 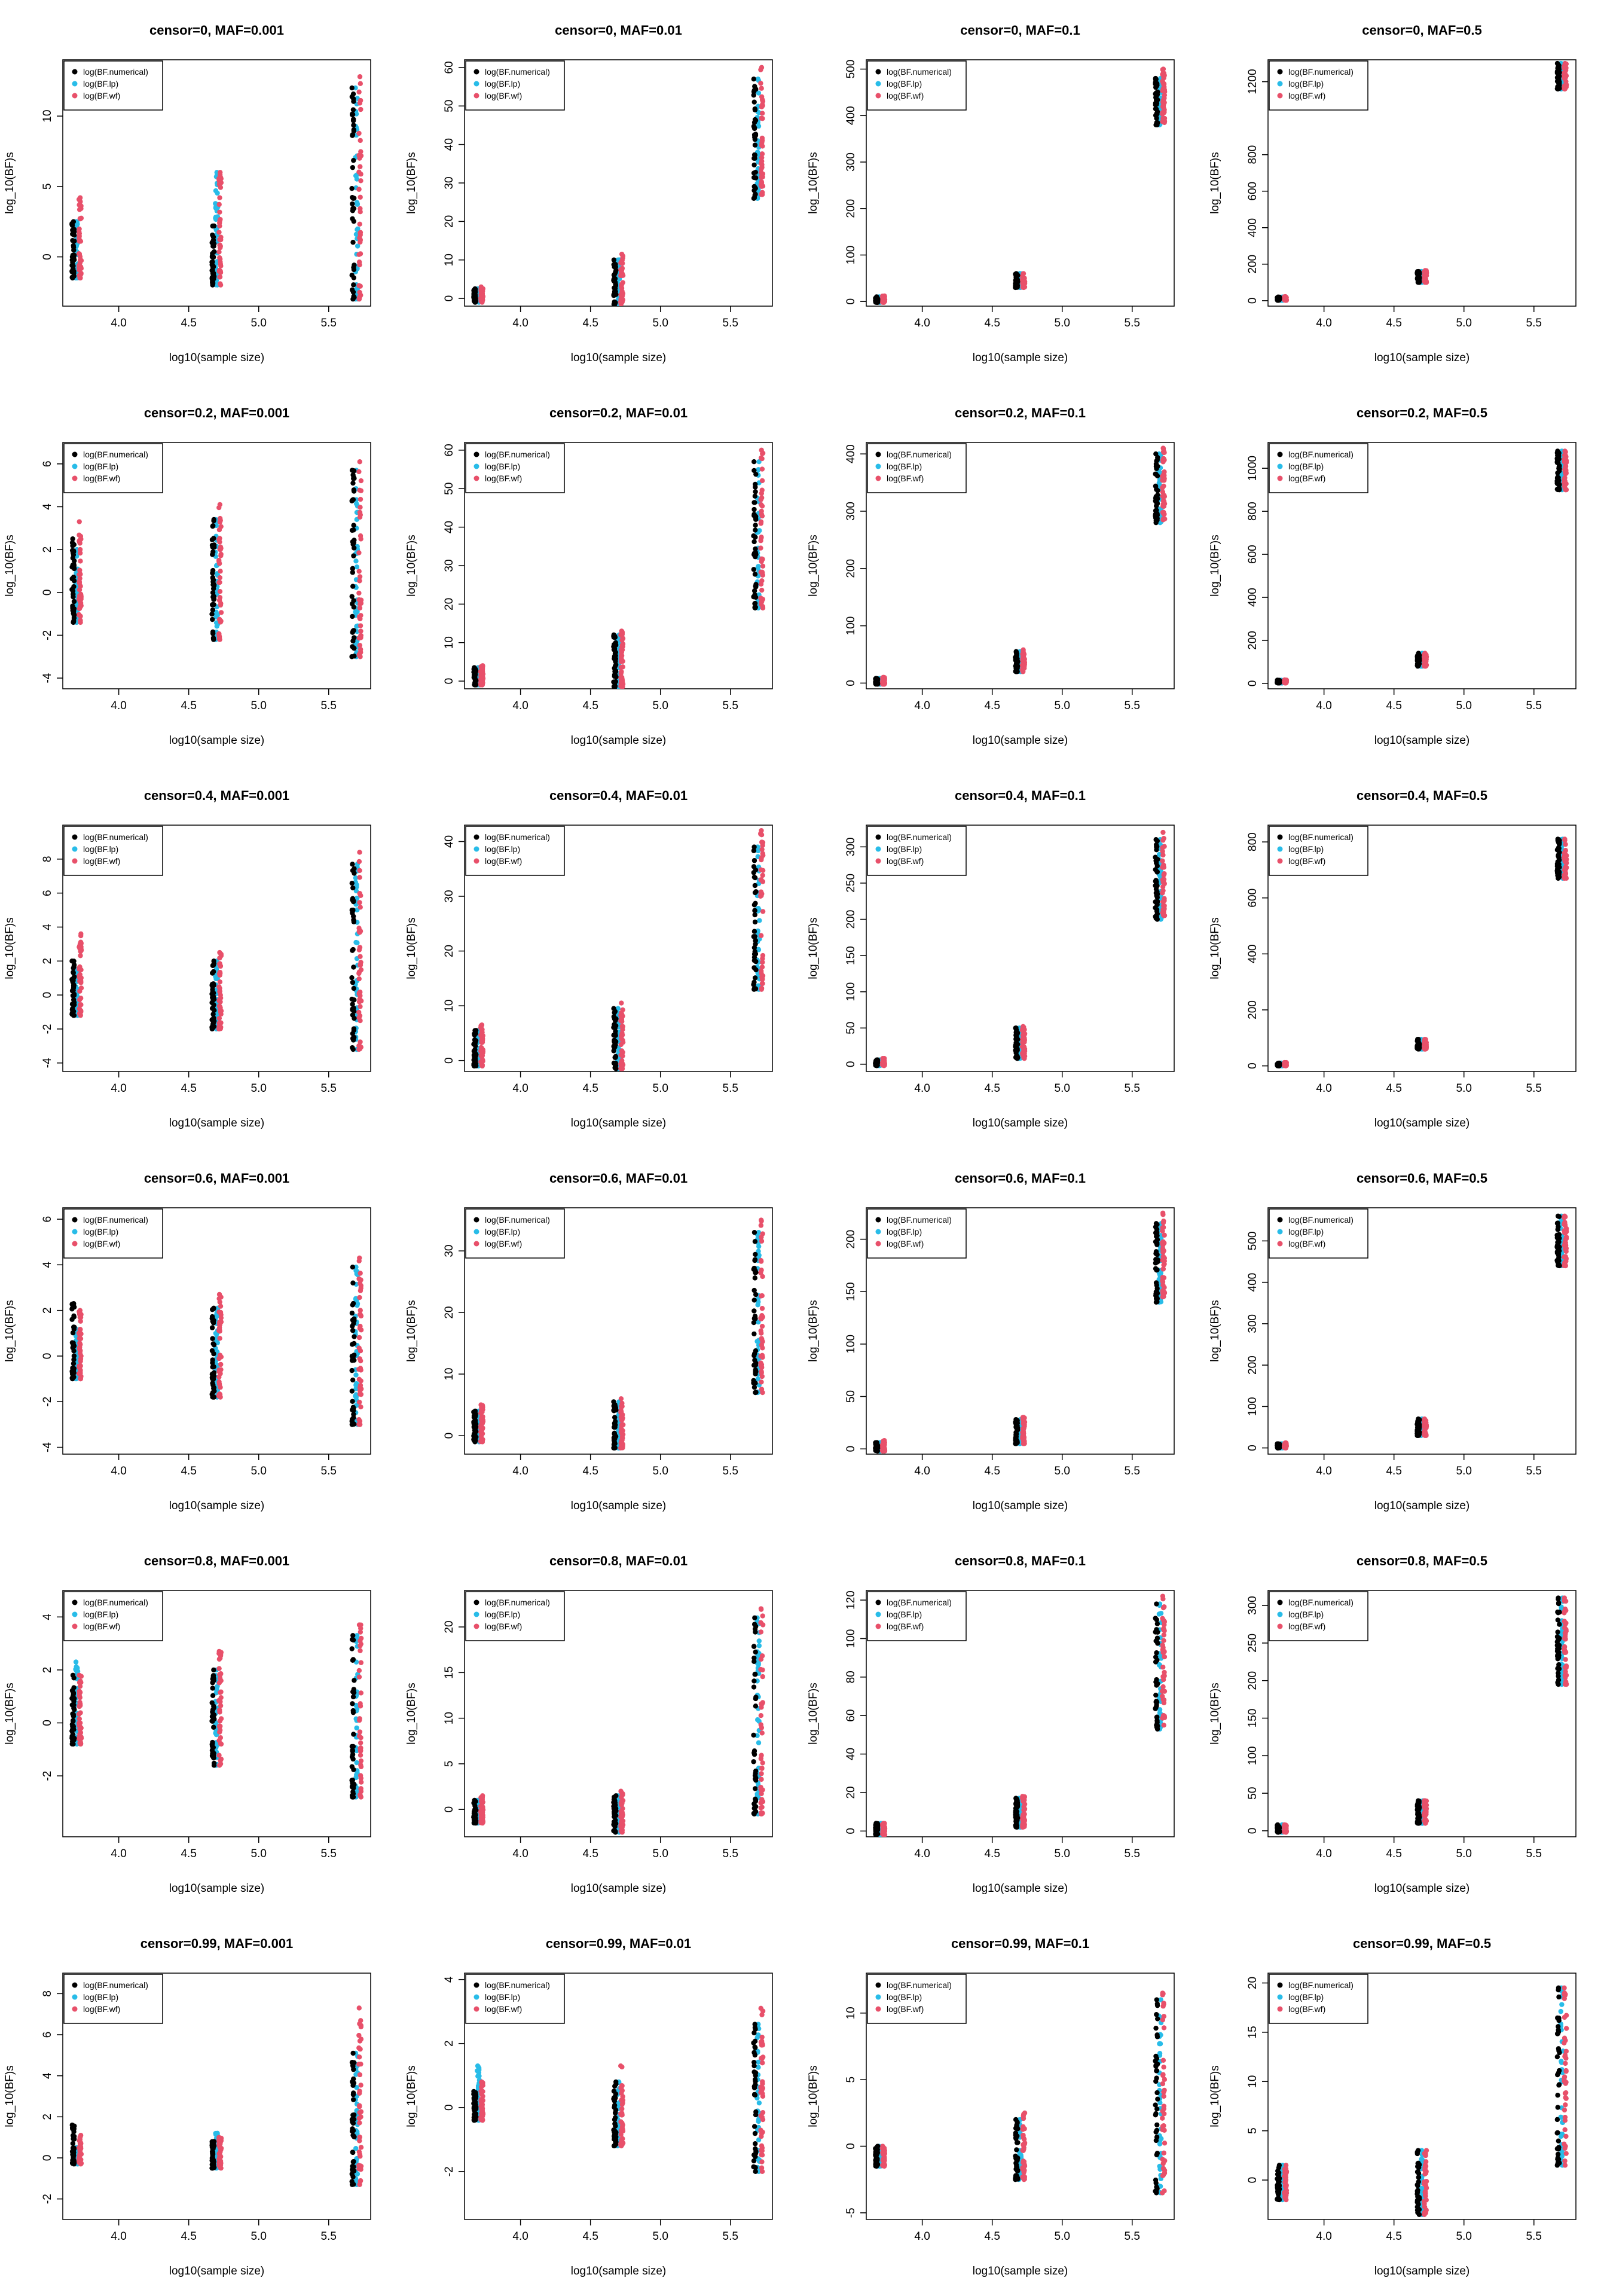 What do you see at coordinates (47, 187) in the screenshot?
I see `y-tick-label: 5` at bounding box center [47, 187].